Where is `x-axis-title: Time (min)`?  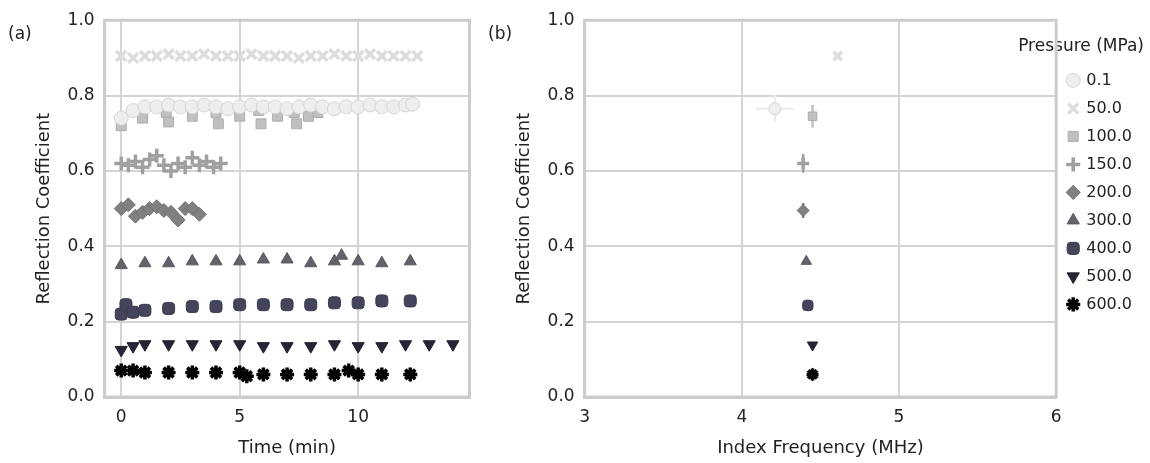
x-axis-title: Time (min) is located at coordinates (286, 446).